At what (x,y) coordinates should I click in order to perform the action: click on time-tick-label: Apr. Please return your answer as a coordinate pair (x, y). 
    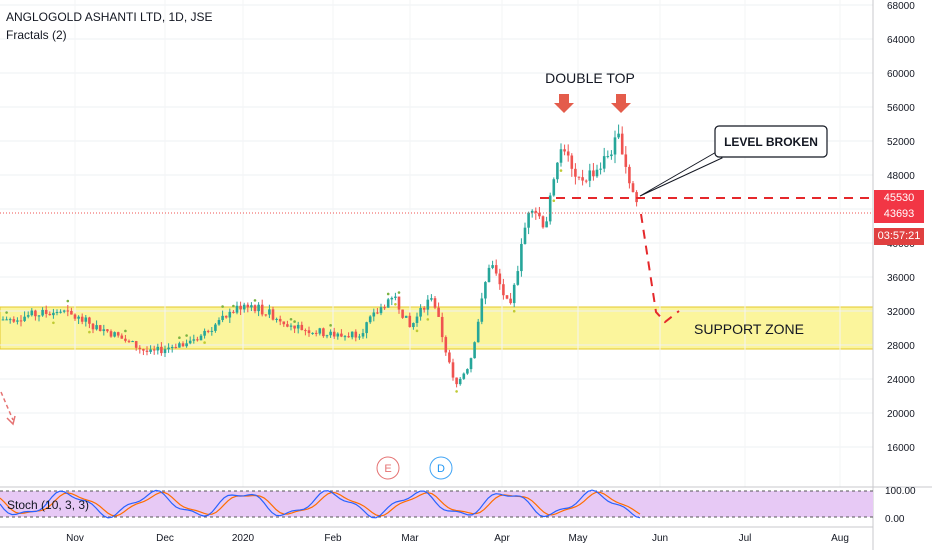
    Looking at the image, I should click on (502, 538).